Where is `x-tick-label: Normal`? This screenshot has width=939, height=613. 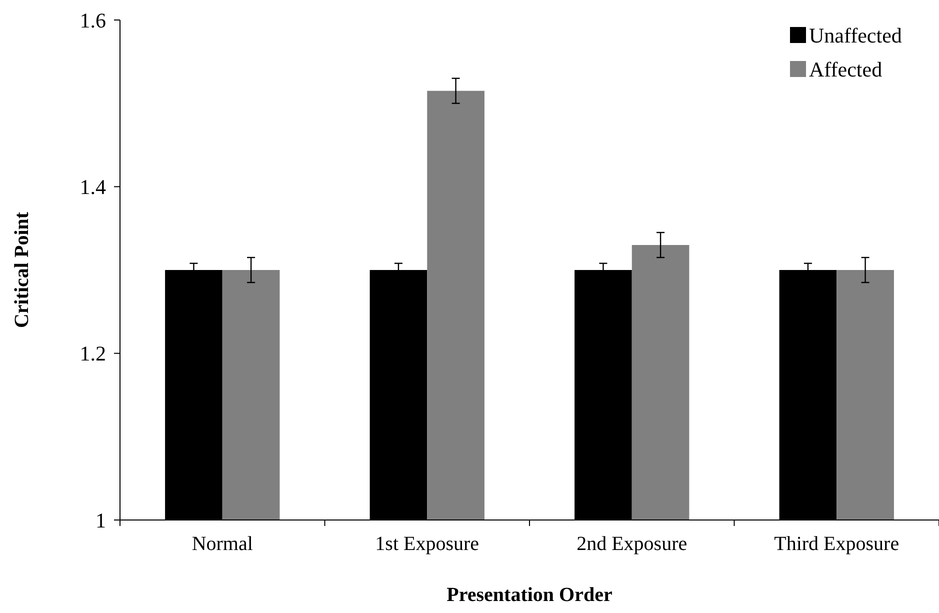
x-tick-label: Normal is located at coordinates (223, 544).